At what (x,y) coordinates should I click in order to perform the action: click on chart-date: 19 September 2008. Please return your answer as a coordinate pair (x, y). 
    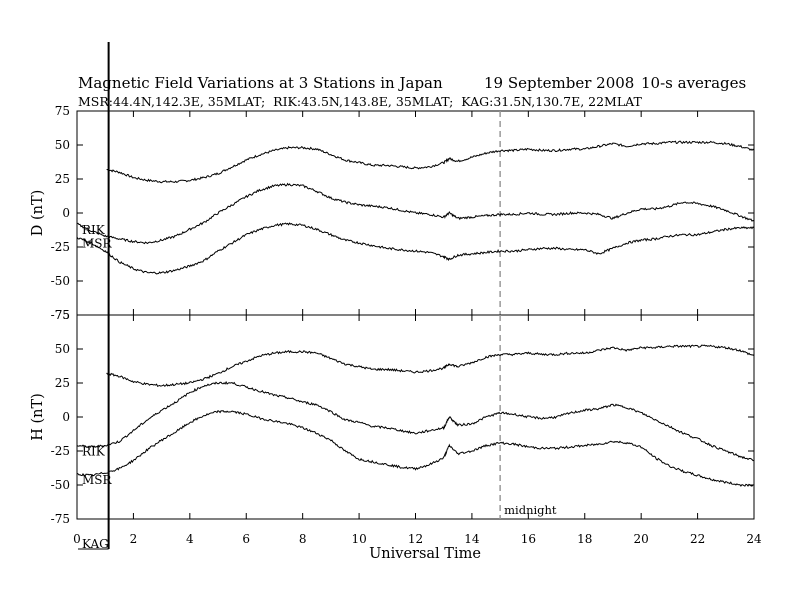
    Looking at the image, I should click on (559, 83).